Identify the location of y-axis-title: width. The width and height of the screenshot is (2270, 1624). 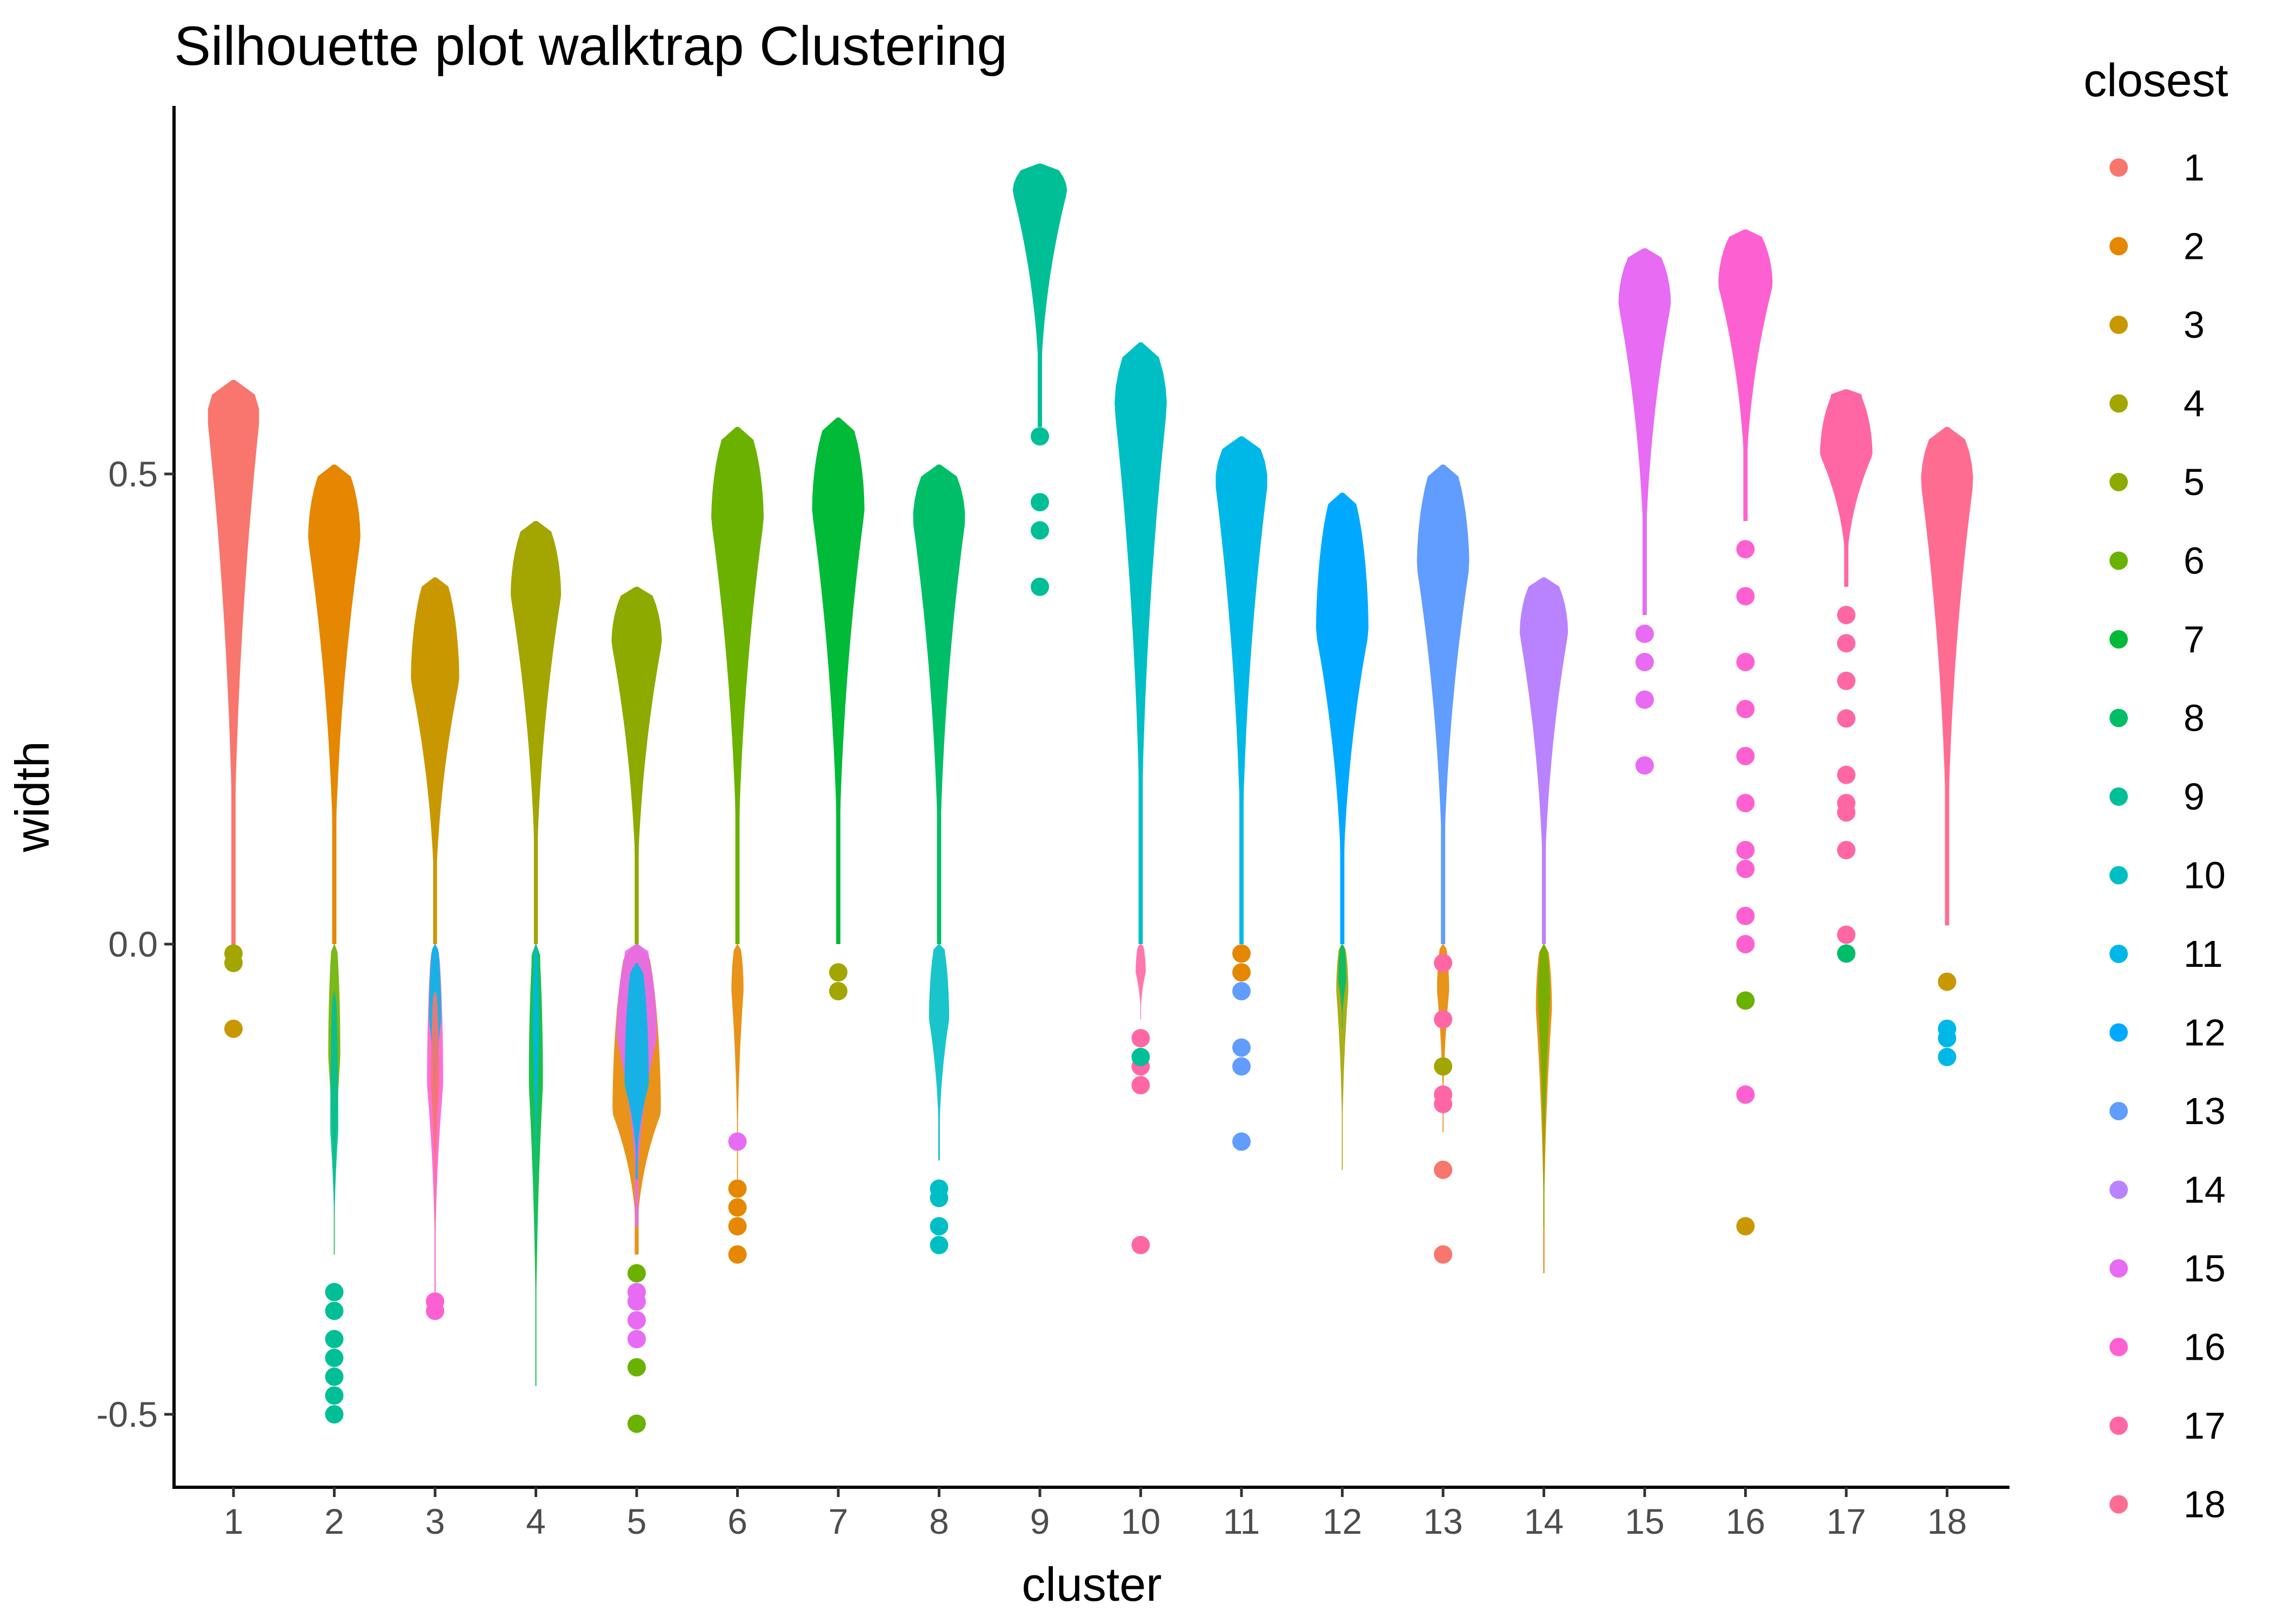
(32, 796).